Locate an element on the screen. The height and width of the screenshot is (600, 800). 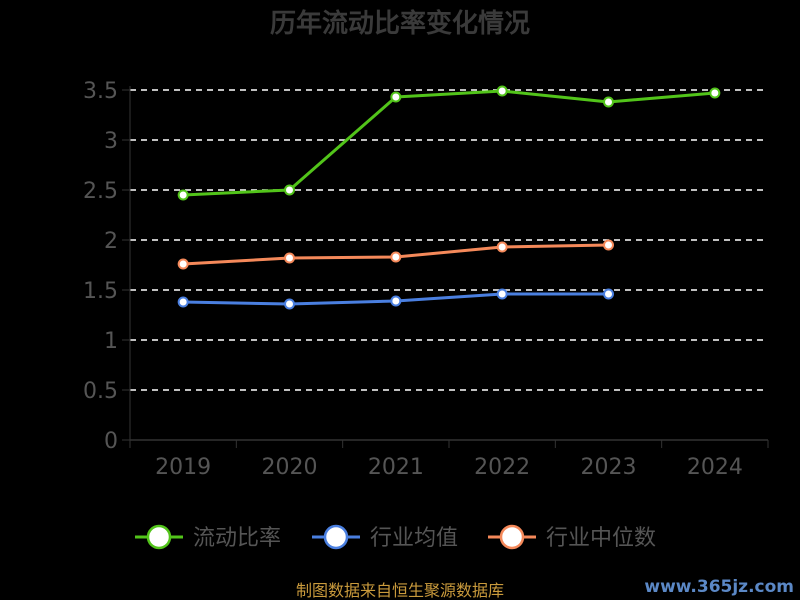
data-source-note: 制图数据来自恒生聚源数据库 is located at coordinates (400, 590).